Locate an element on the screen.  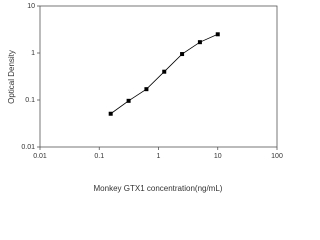
x-axis-label: Monkey GTX1 concentration(ng/mL) is located at coordinates (158, 188).